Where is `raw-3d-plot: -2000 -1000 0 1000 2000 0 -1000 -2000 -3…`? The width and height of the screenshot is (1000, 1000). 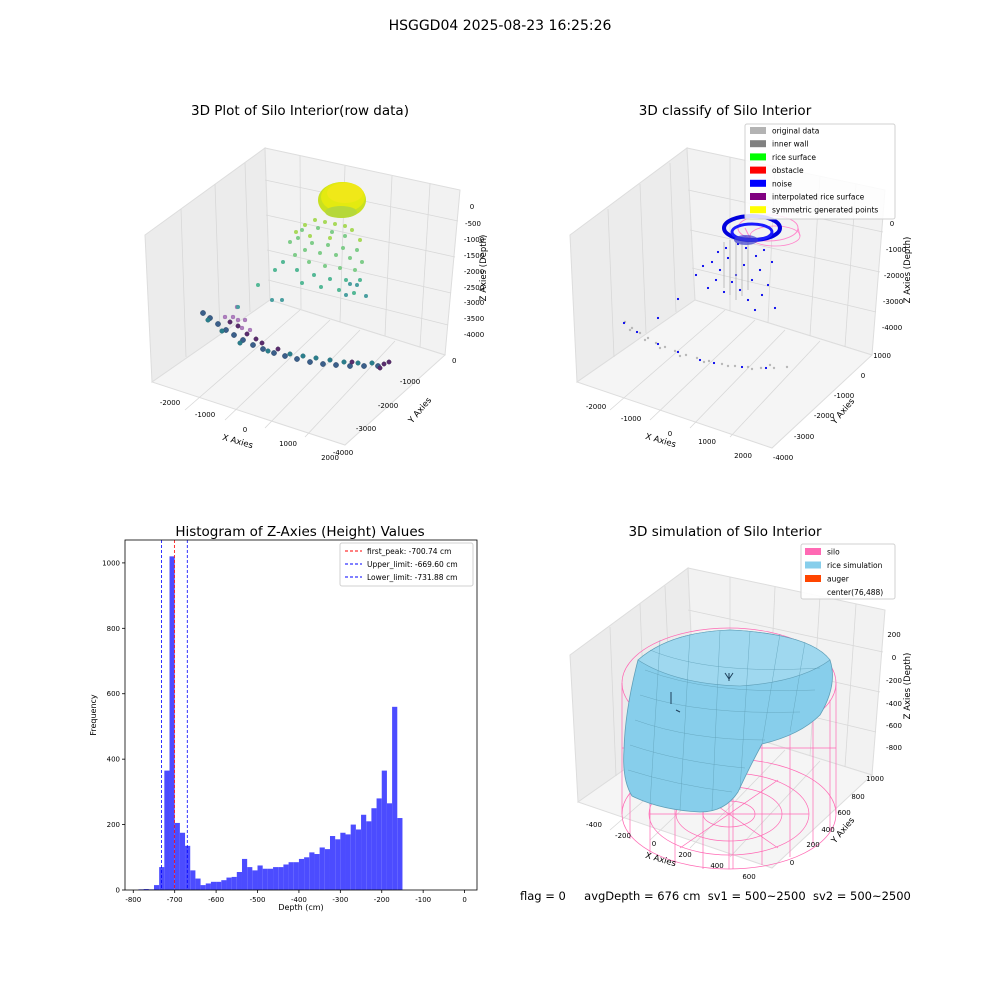
raw-3d-plot: -2000 -1000 0 1000 2000 0 -1000 -2000 -3… is located at coordinates (316, 304).